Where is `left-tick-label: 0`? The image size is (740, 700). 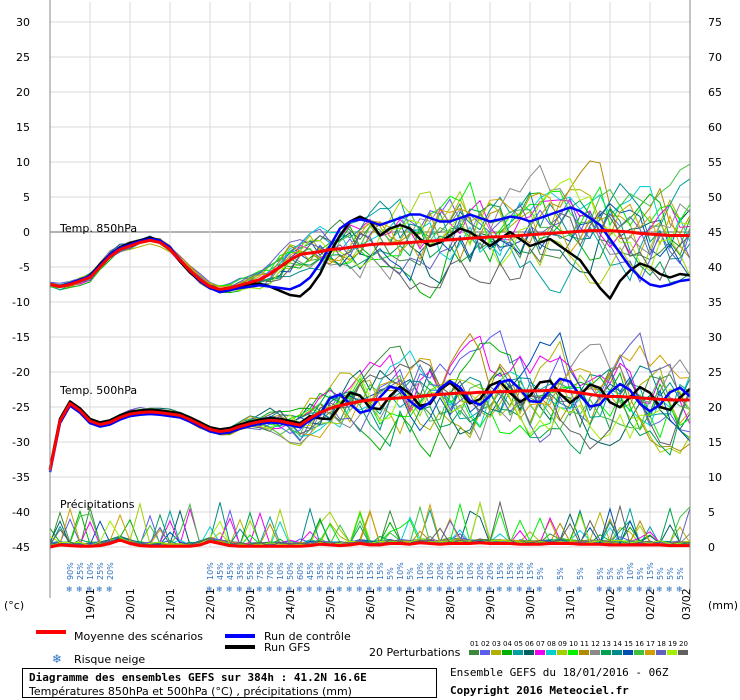 left-tick-label: 0 is located at coordinates (26, 232).